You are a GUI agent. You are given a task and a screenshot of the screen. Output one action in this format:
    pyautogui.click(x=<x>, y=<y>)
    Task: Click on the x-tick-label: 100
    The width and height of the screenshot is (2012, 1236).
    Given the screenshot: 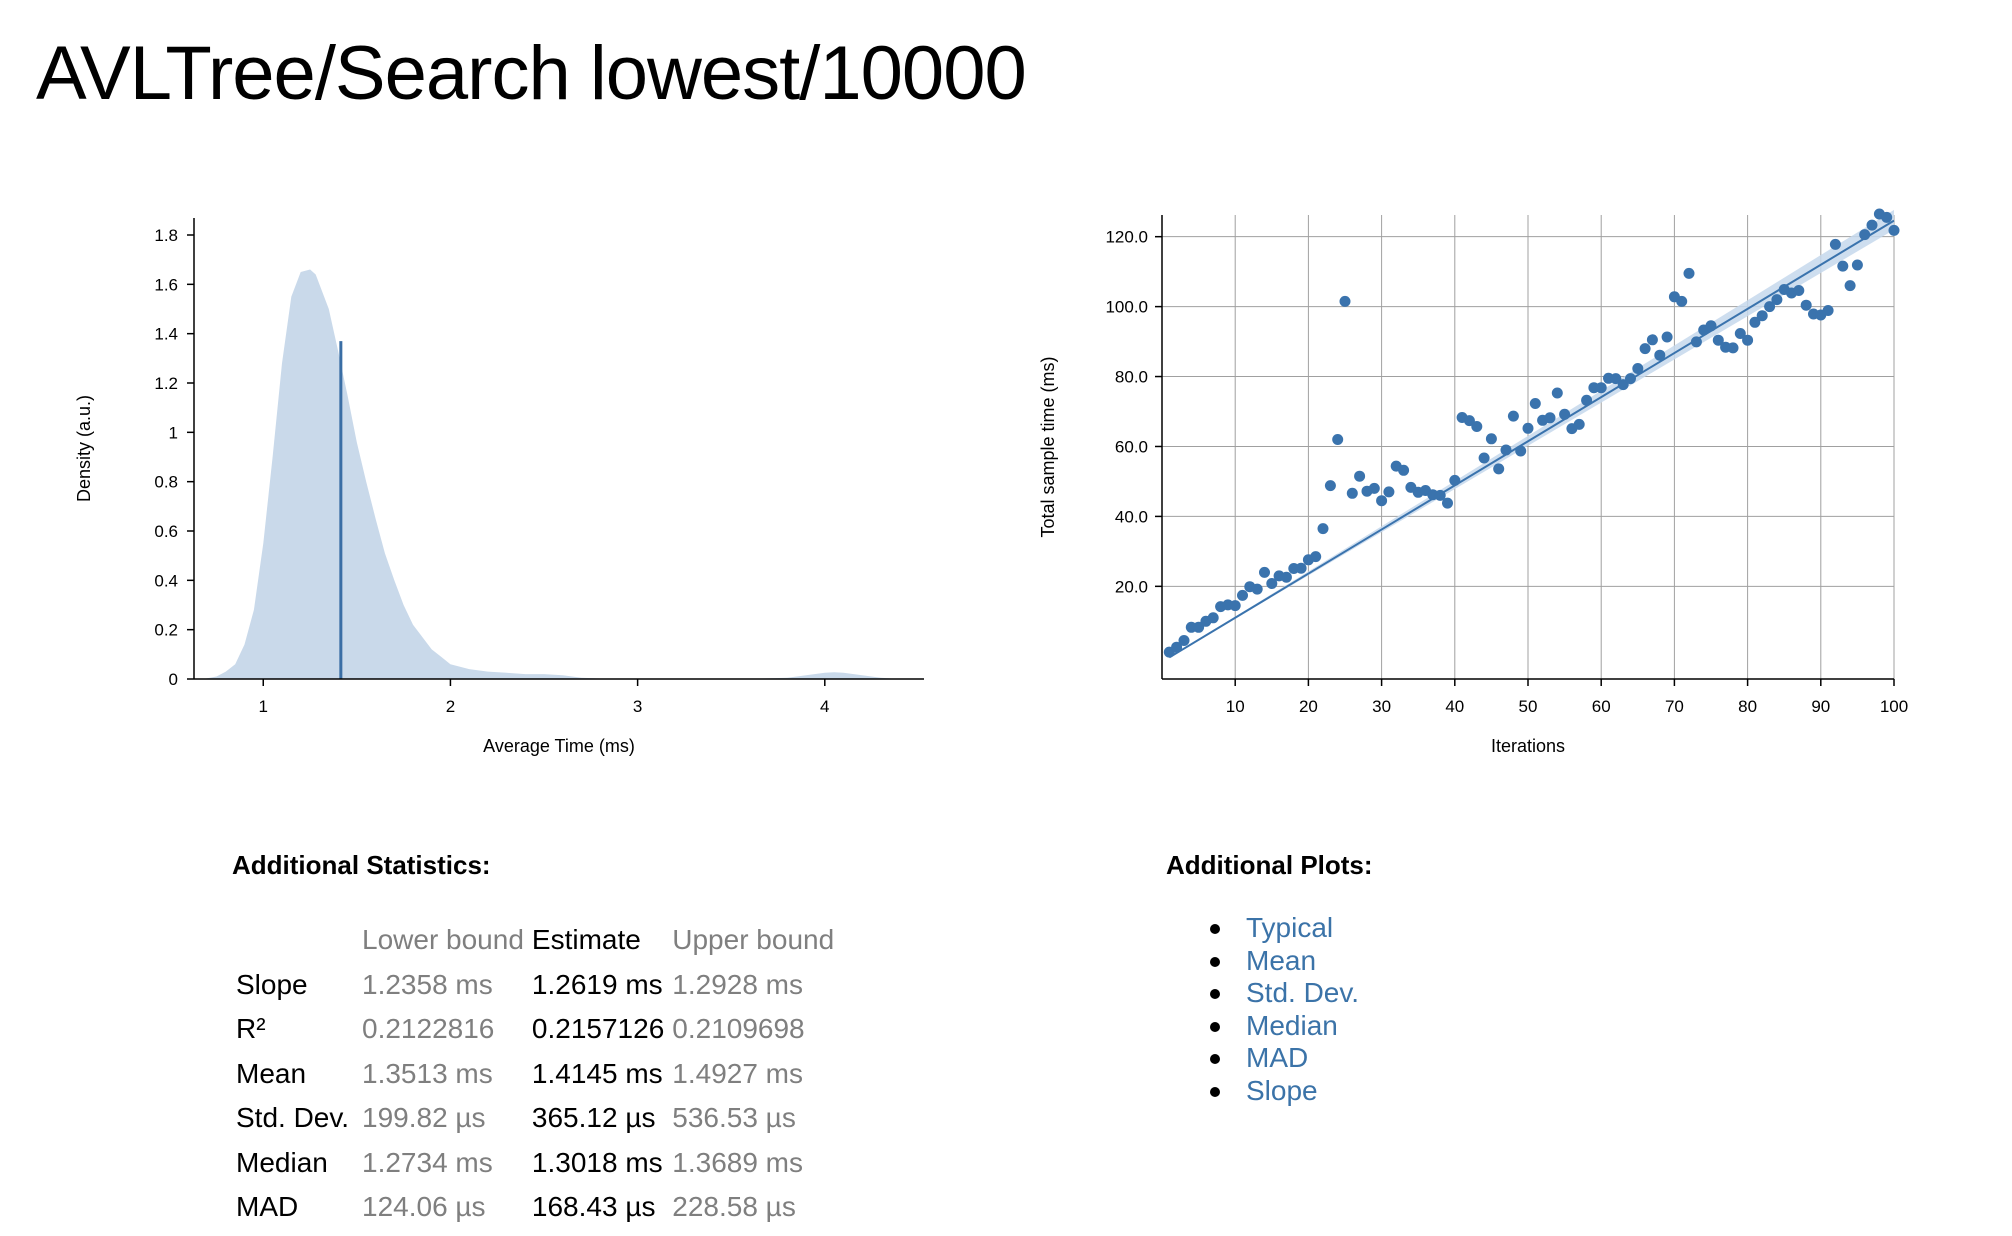 What is the action you would take?
    pyautogui.click(x=1894, y=706)
    